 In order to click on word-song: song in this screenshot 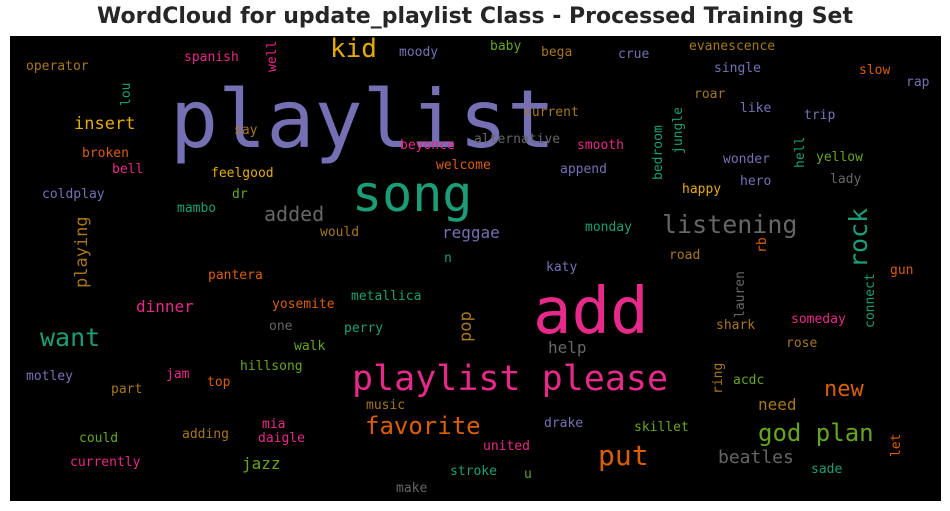, I will do `click(412, 194)`.